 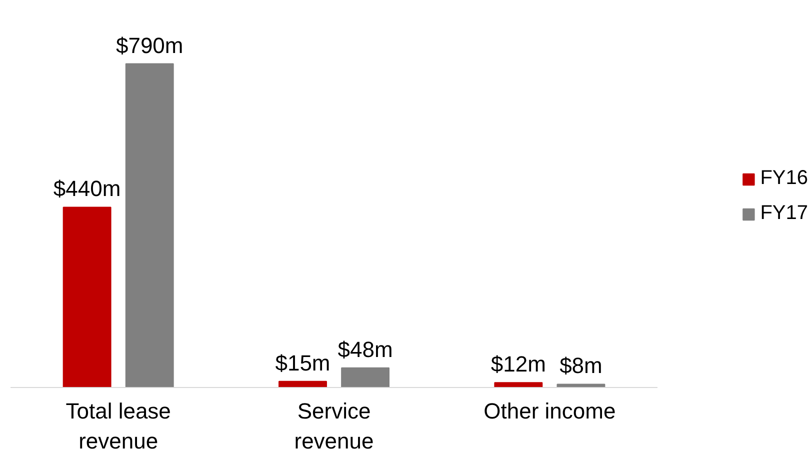 What do you see at coordinates (518, 364) in the screenshot?
I see `data-label: $12m` at bounding box center [518, 364].